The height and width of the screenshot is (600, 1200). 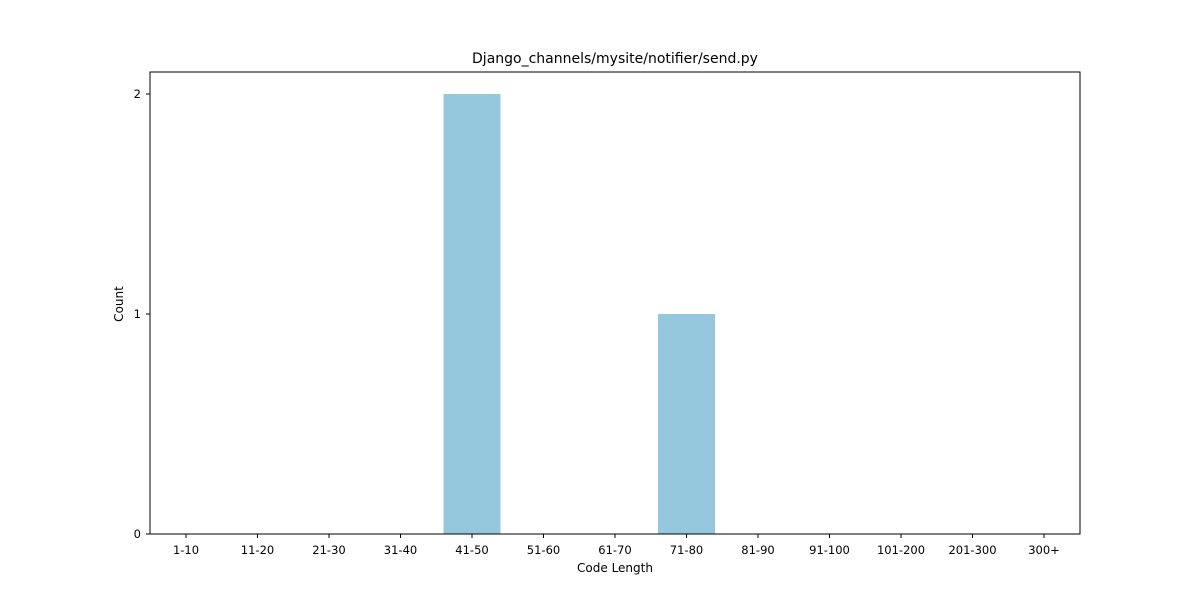 What do you see at coordinates (686, 550) in the screenshot?
I see `x-tick-label: 71-80` at bounding box center [686, 550].